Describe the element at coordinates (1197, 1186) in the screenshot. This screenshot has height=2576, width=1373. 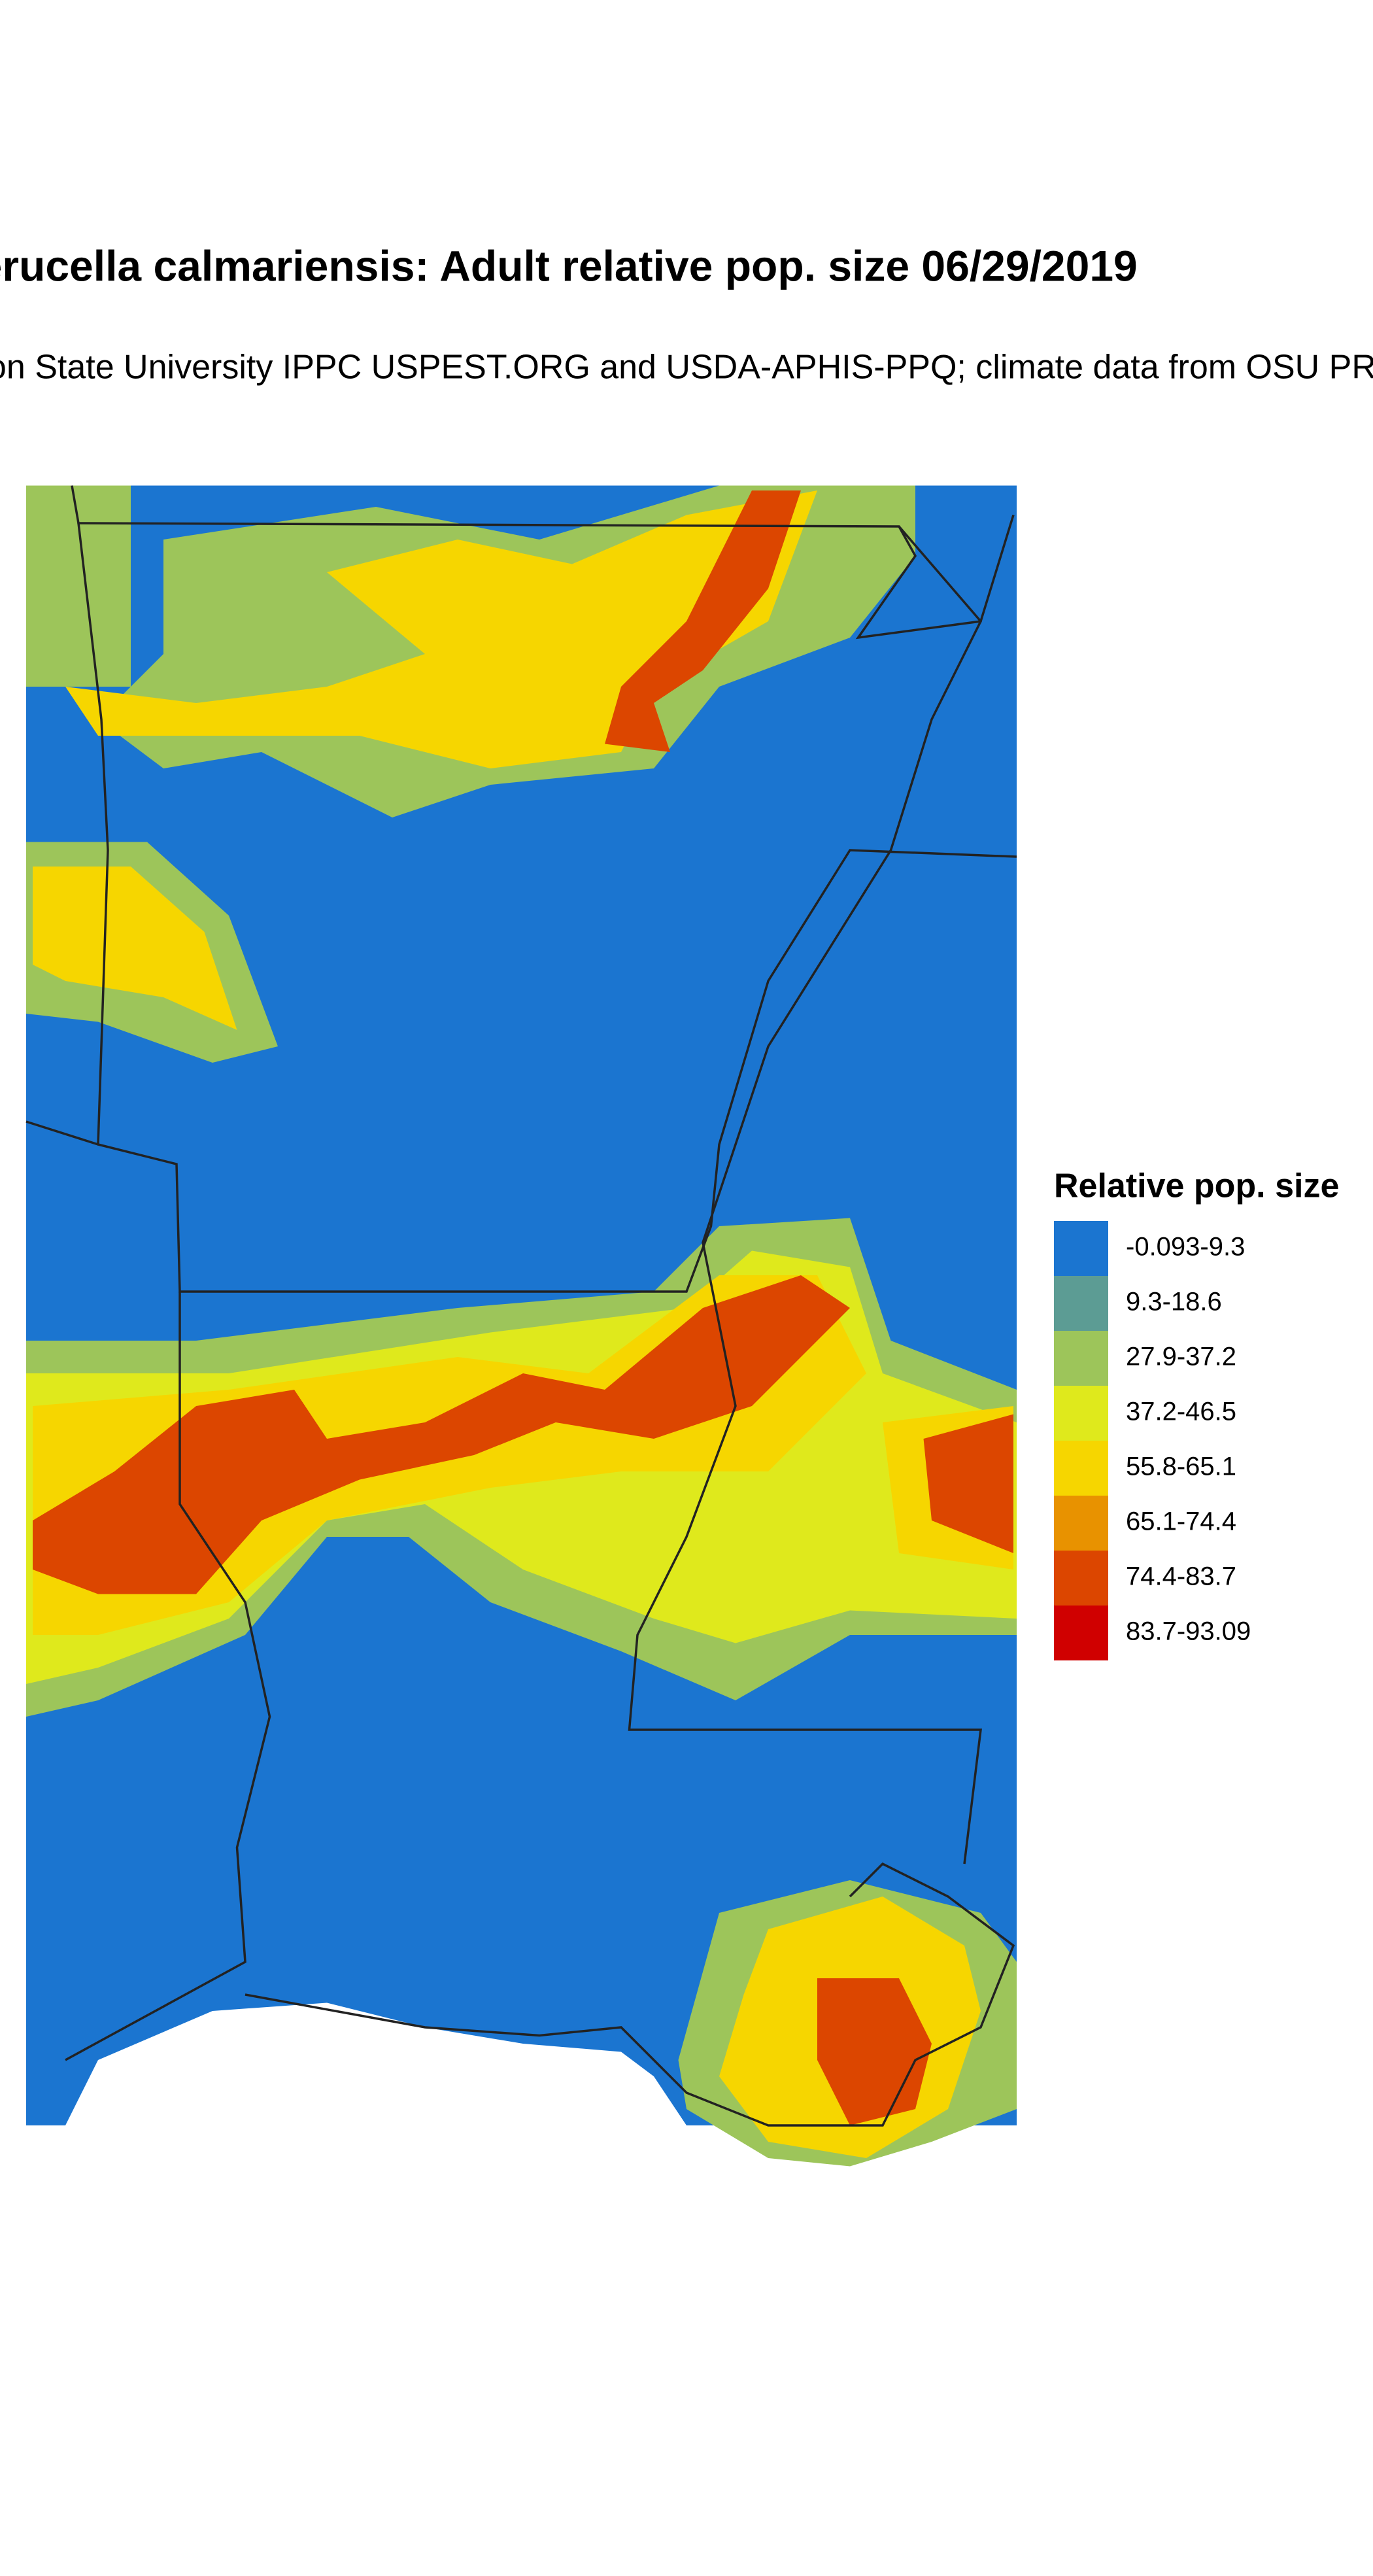
I see `legend-title: Relative pop. size` at that location.